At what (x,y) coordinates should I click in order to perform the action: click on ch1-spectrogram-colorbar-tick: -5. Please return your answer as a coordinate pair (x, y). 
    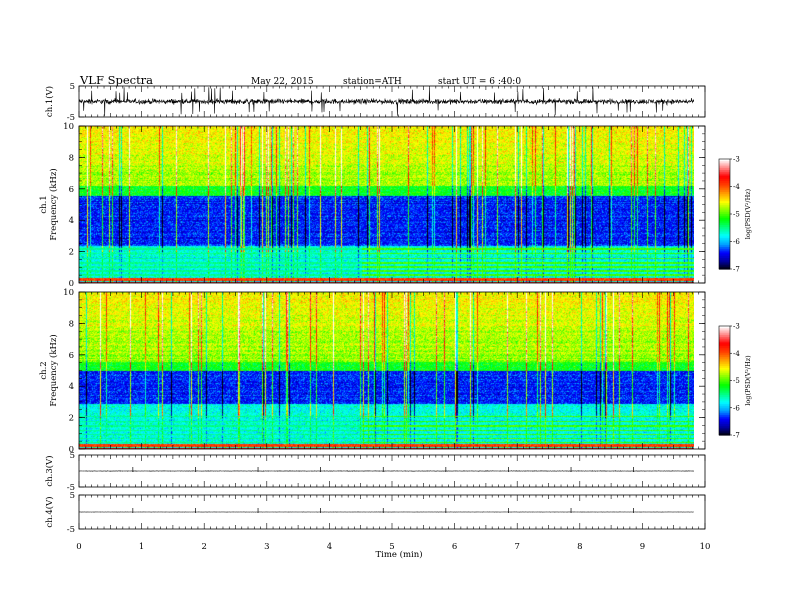
    Looking at the image, I should click on (736, 215).